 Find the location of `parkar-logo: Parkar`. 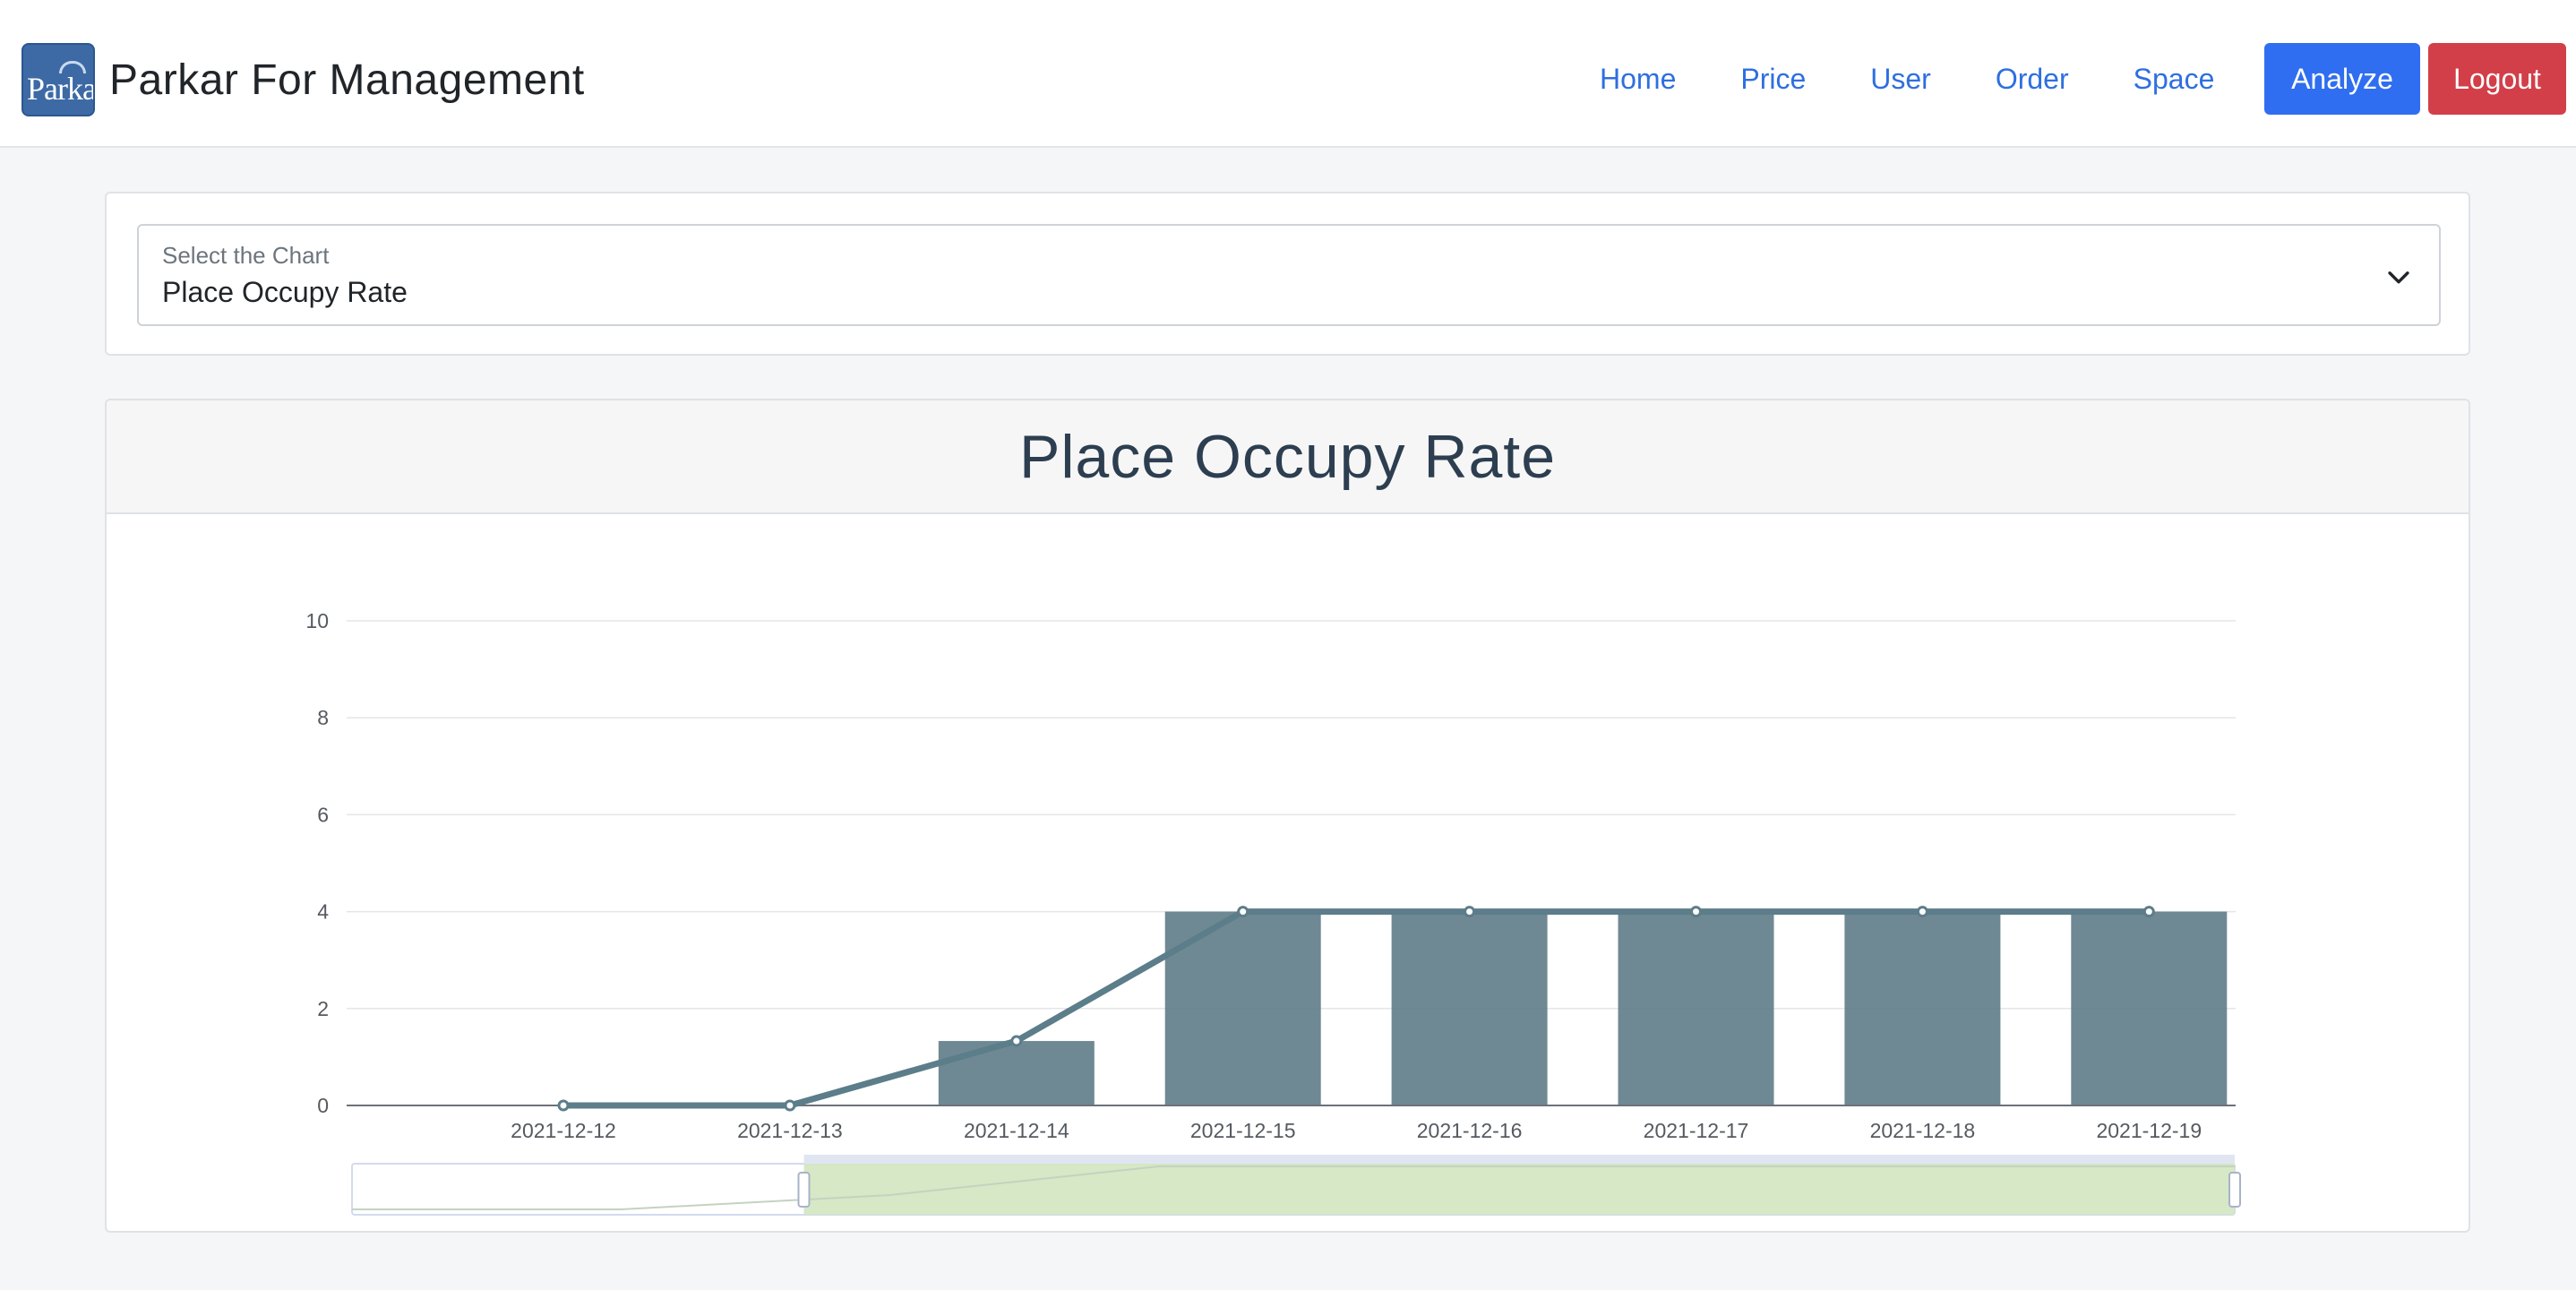

parkar-logo: Parkar is located at coordinates (58, 79).